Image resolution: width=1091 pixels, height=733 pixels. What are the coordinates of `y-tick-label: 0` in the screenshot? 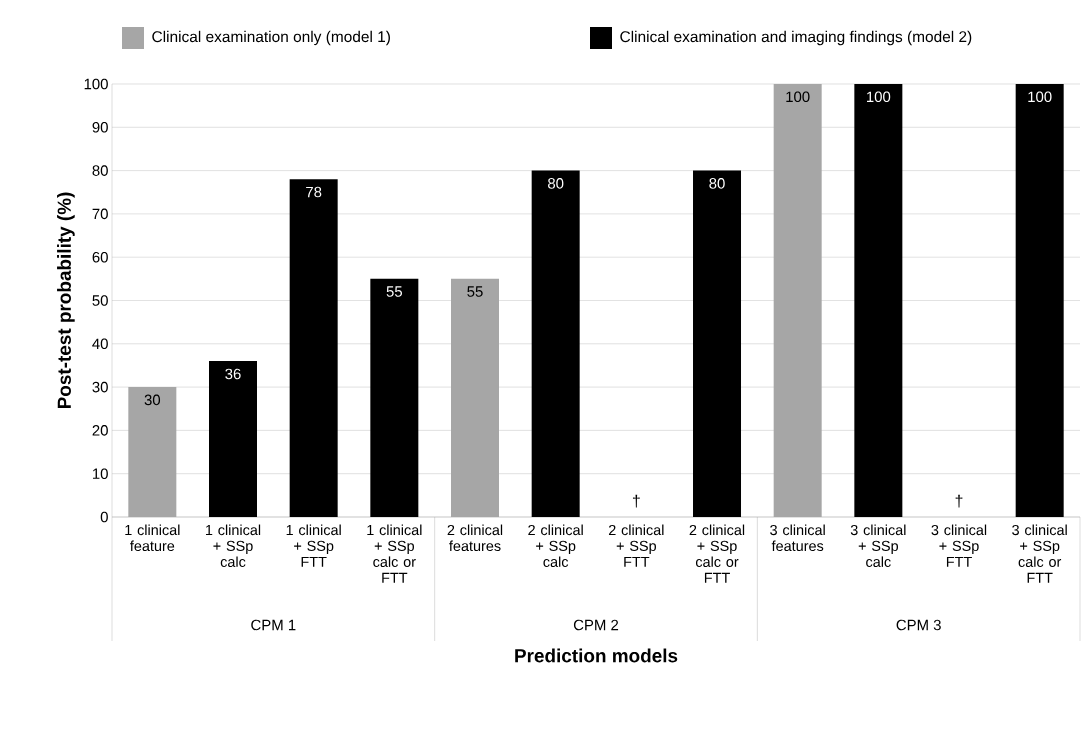 It's located at (104, 517).